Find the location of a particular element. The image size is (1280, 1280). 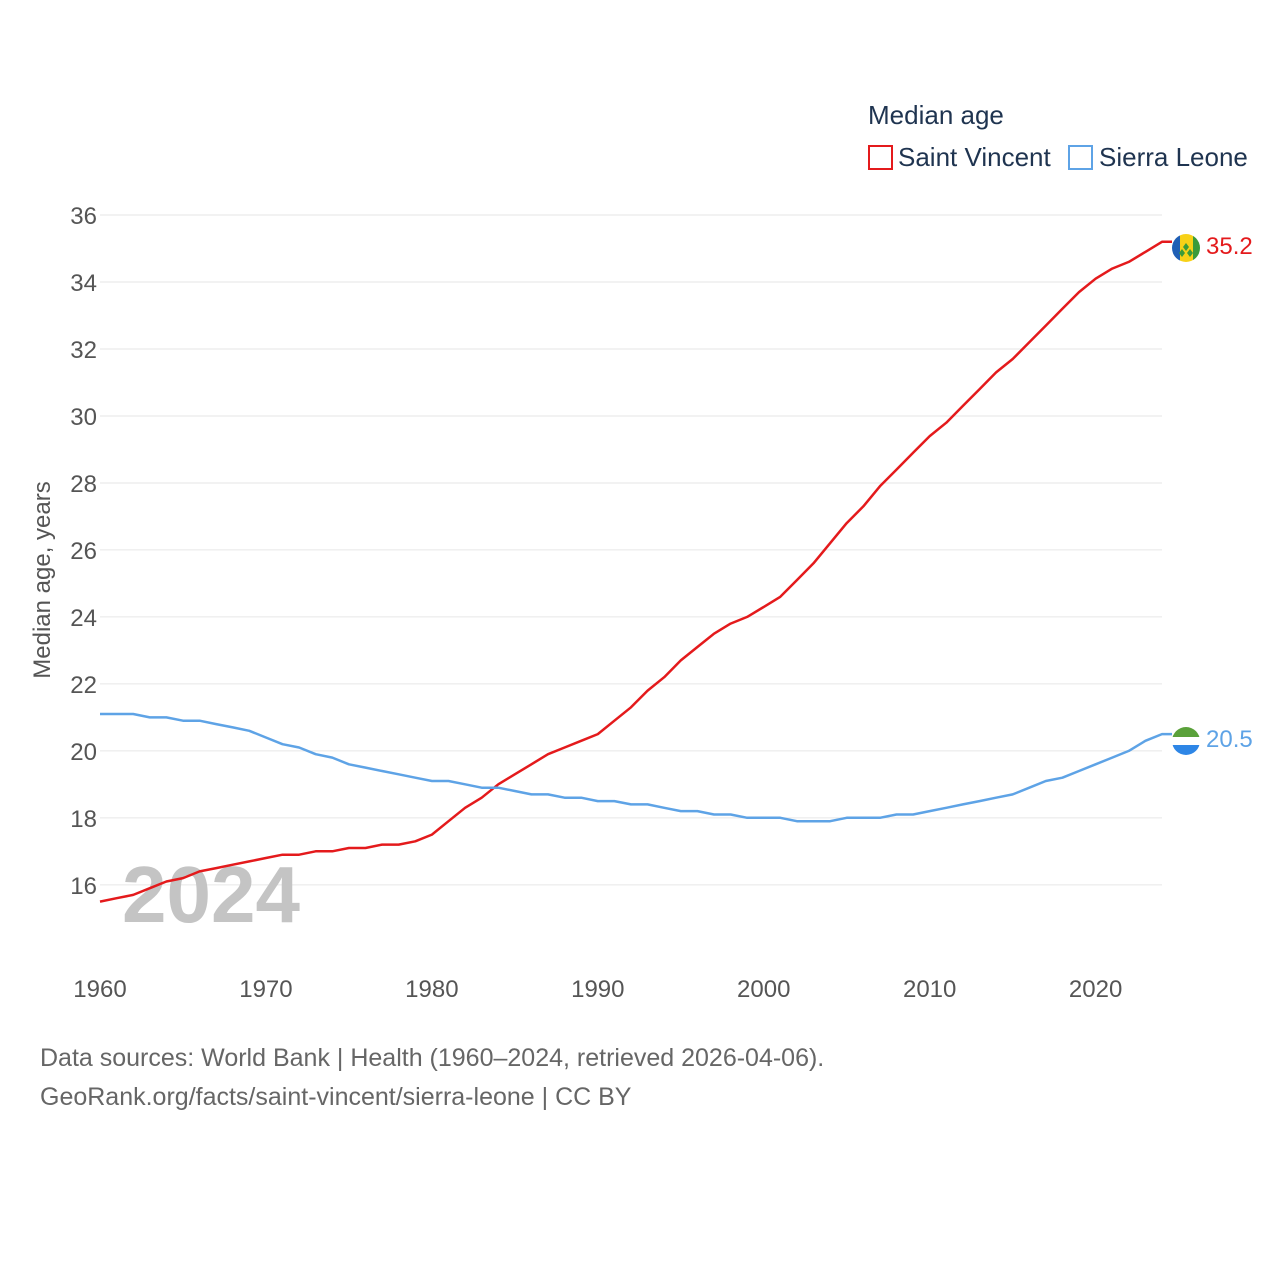

y-axis-ticks: 16 18 20 22 24 26 28 30 32 34 36 is located at coordinates (83, 551).